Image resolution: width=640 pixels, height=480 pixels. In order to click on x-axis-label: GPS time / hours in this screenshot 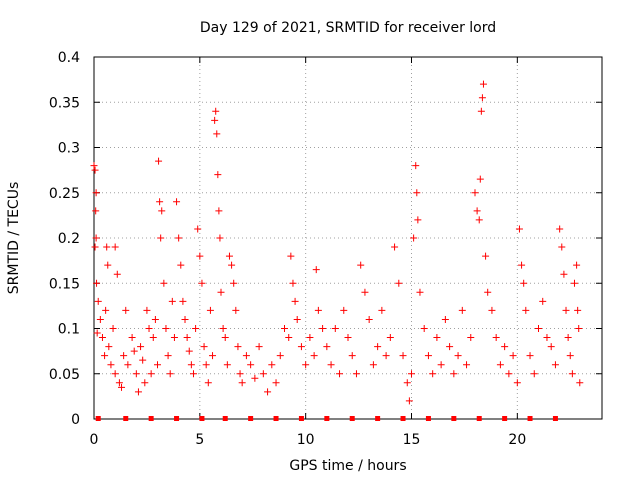, I will do `click(347, 466)`.